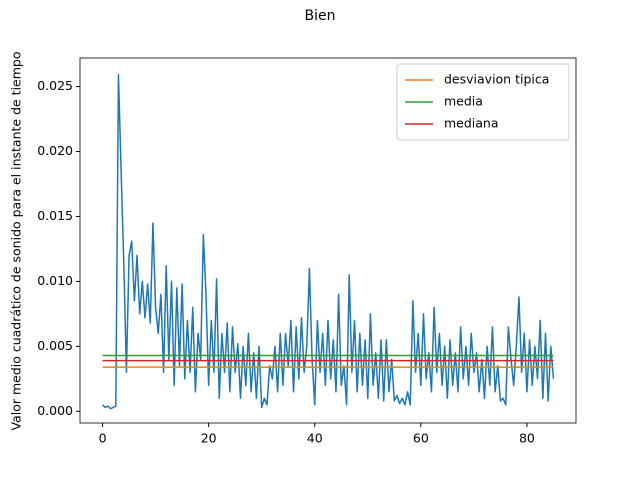 This screenshot has width=640, height=480. Describe the element at coordinates (421, 438) in the screenshot. I see `x-tick-label: 60` at that location.